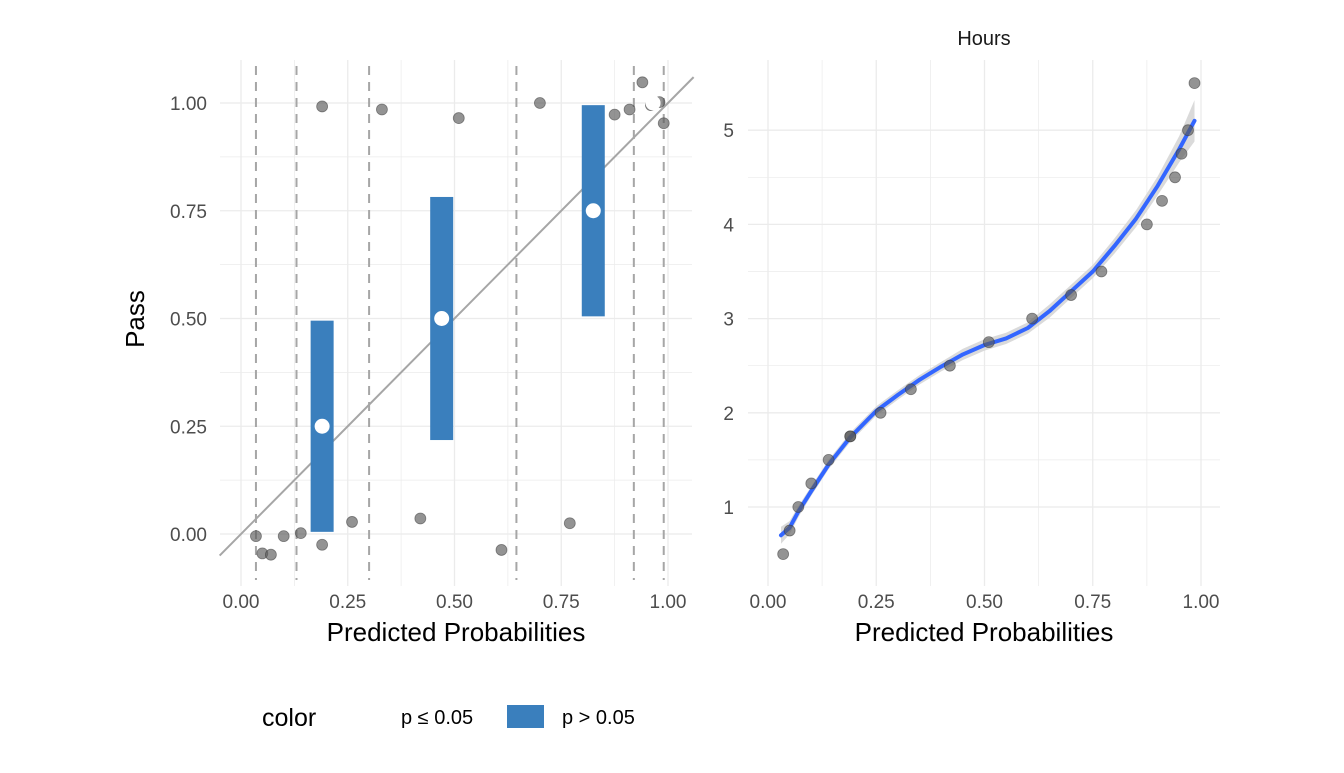  I want to click on left-x-axis-title: Predicted Probabilities, so click(456, 632).